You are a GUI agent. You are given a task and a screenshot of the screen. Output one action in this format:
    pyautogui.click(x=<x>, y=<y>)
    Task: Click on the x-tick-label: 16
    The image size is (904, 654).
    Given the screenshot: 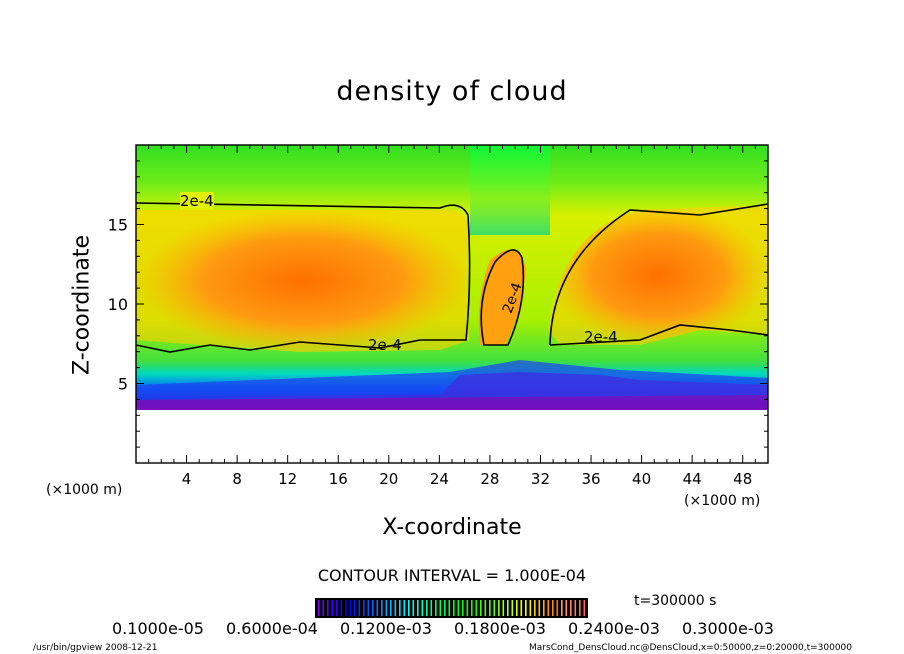 What is the action you would take?
    pyautogui.click(x=338, y=479)
    